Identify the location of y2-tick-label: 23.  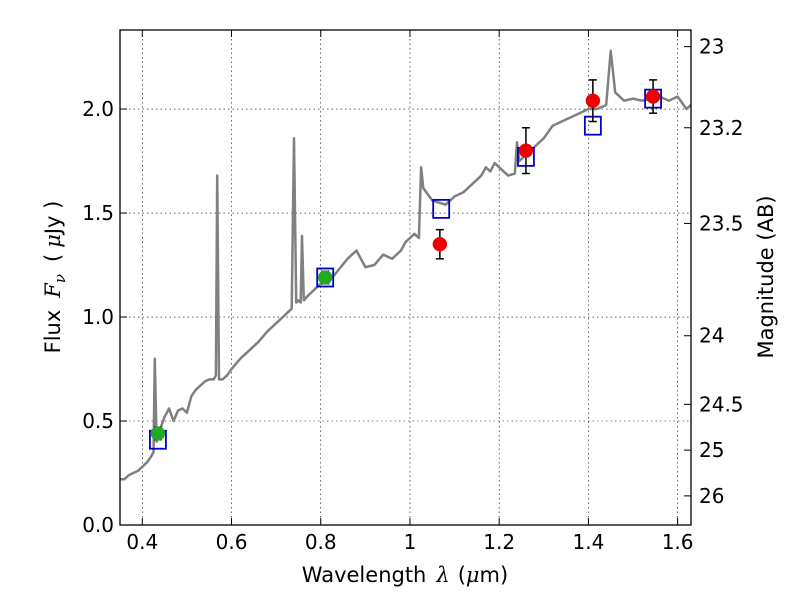
(711, 47).